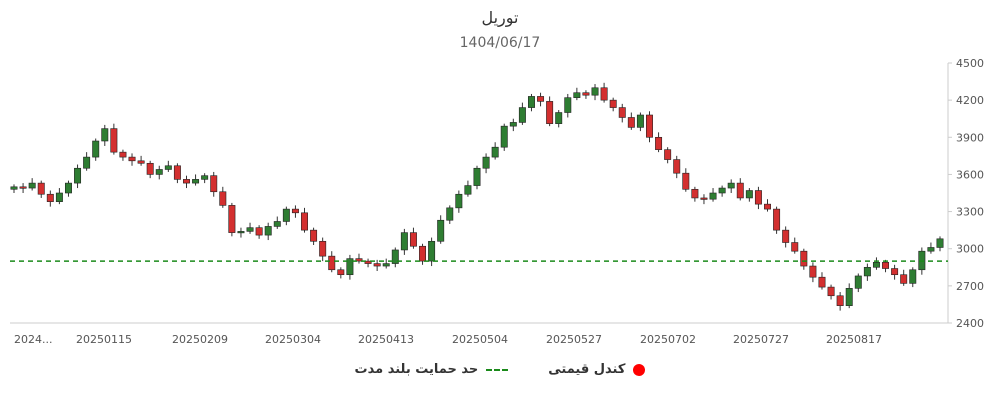 The image size is (1000, 400). Describe the element at coordinates (416, 369) in the screenshot. I see `legend-label-support: حد حمایت بلند مدت` at that location.